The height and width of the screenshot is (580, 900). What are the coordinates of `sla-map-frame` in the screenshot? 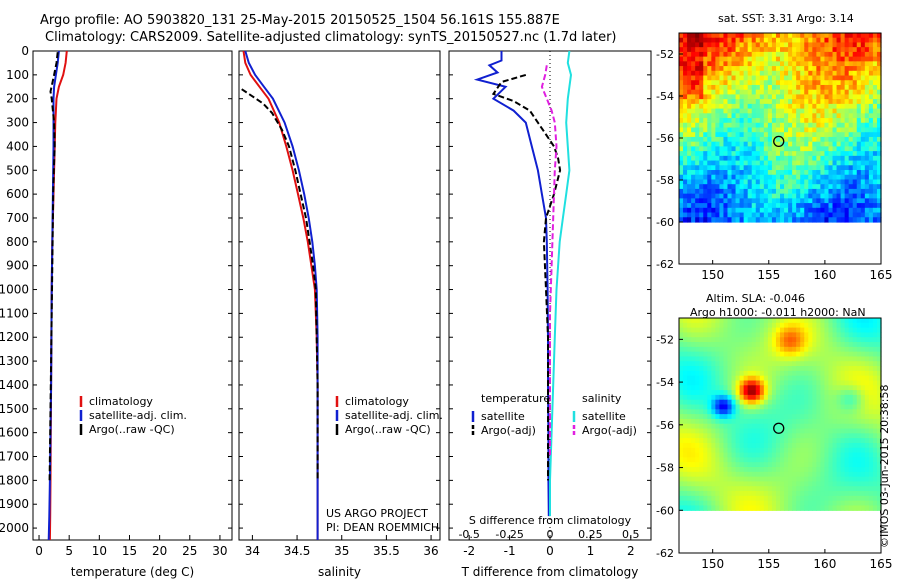 It's located at (780, 435).